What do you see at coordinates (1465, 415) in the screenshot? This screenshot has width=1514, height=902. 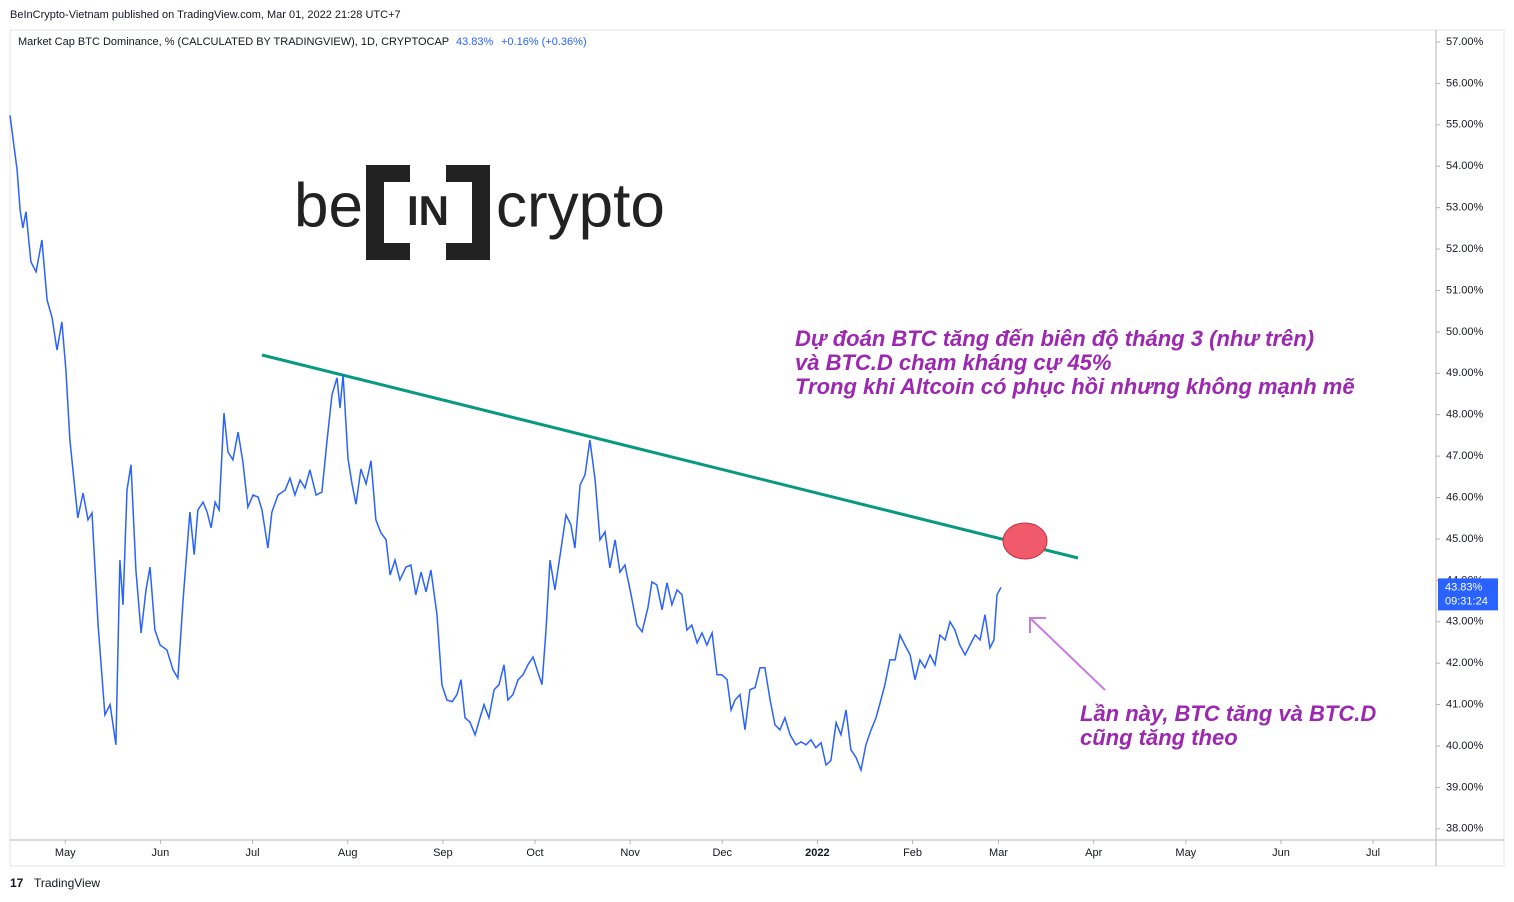 I see `y-tick-label: 48.00%` at bounding box center [1465, 415].